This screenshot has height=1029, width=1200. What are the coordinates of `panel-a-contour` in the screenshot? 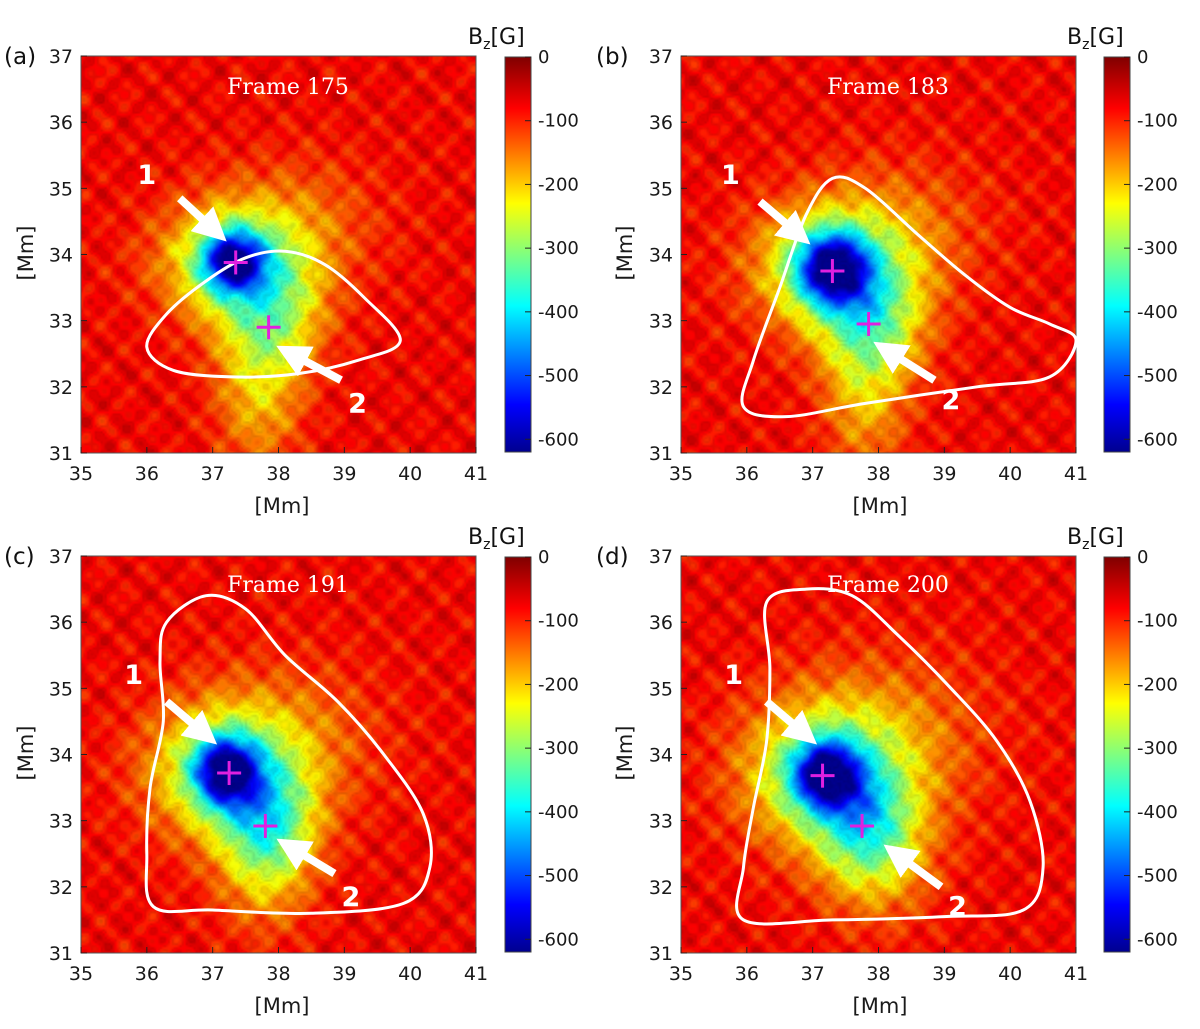 It's located at (273, 314).